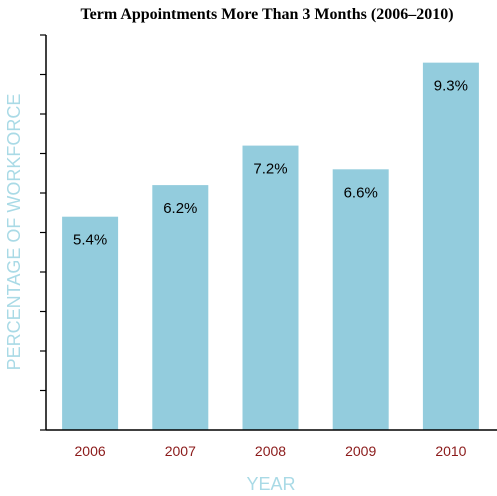 This screenshot has width=497, height=496. What do you see at coordinates (361, 192) in the screenshot?
I see `value-label-2009: 6.6%` at bounding box center [361, 192].